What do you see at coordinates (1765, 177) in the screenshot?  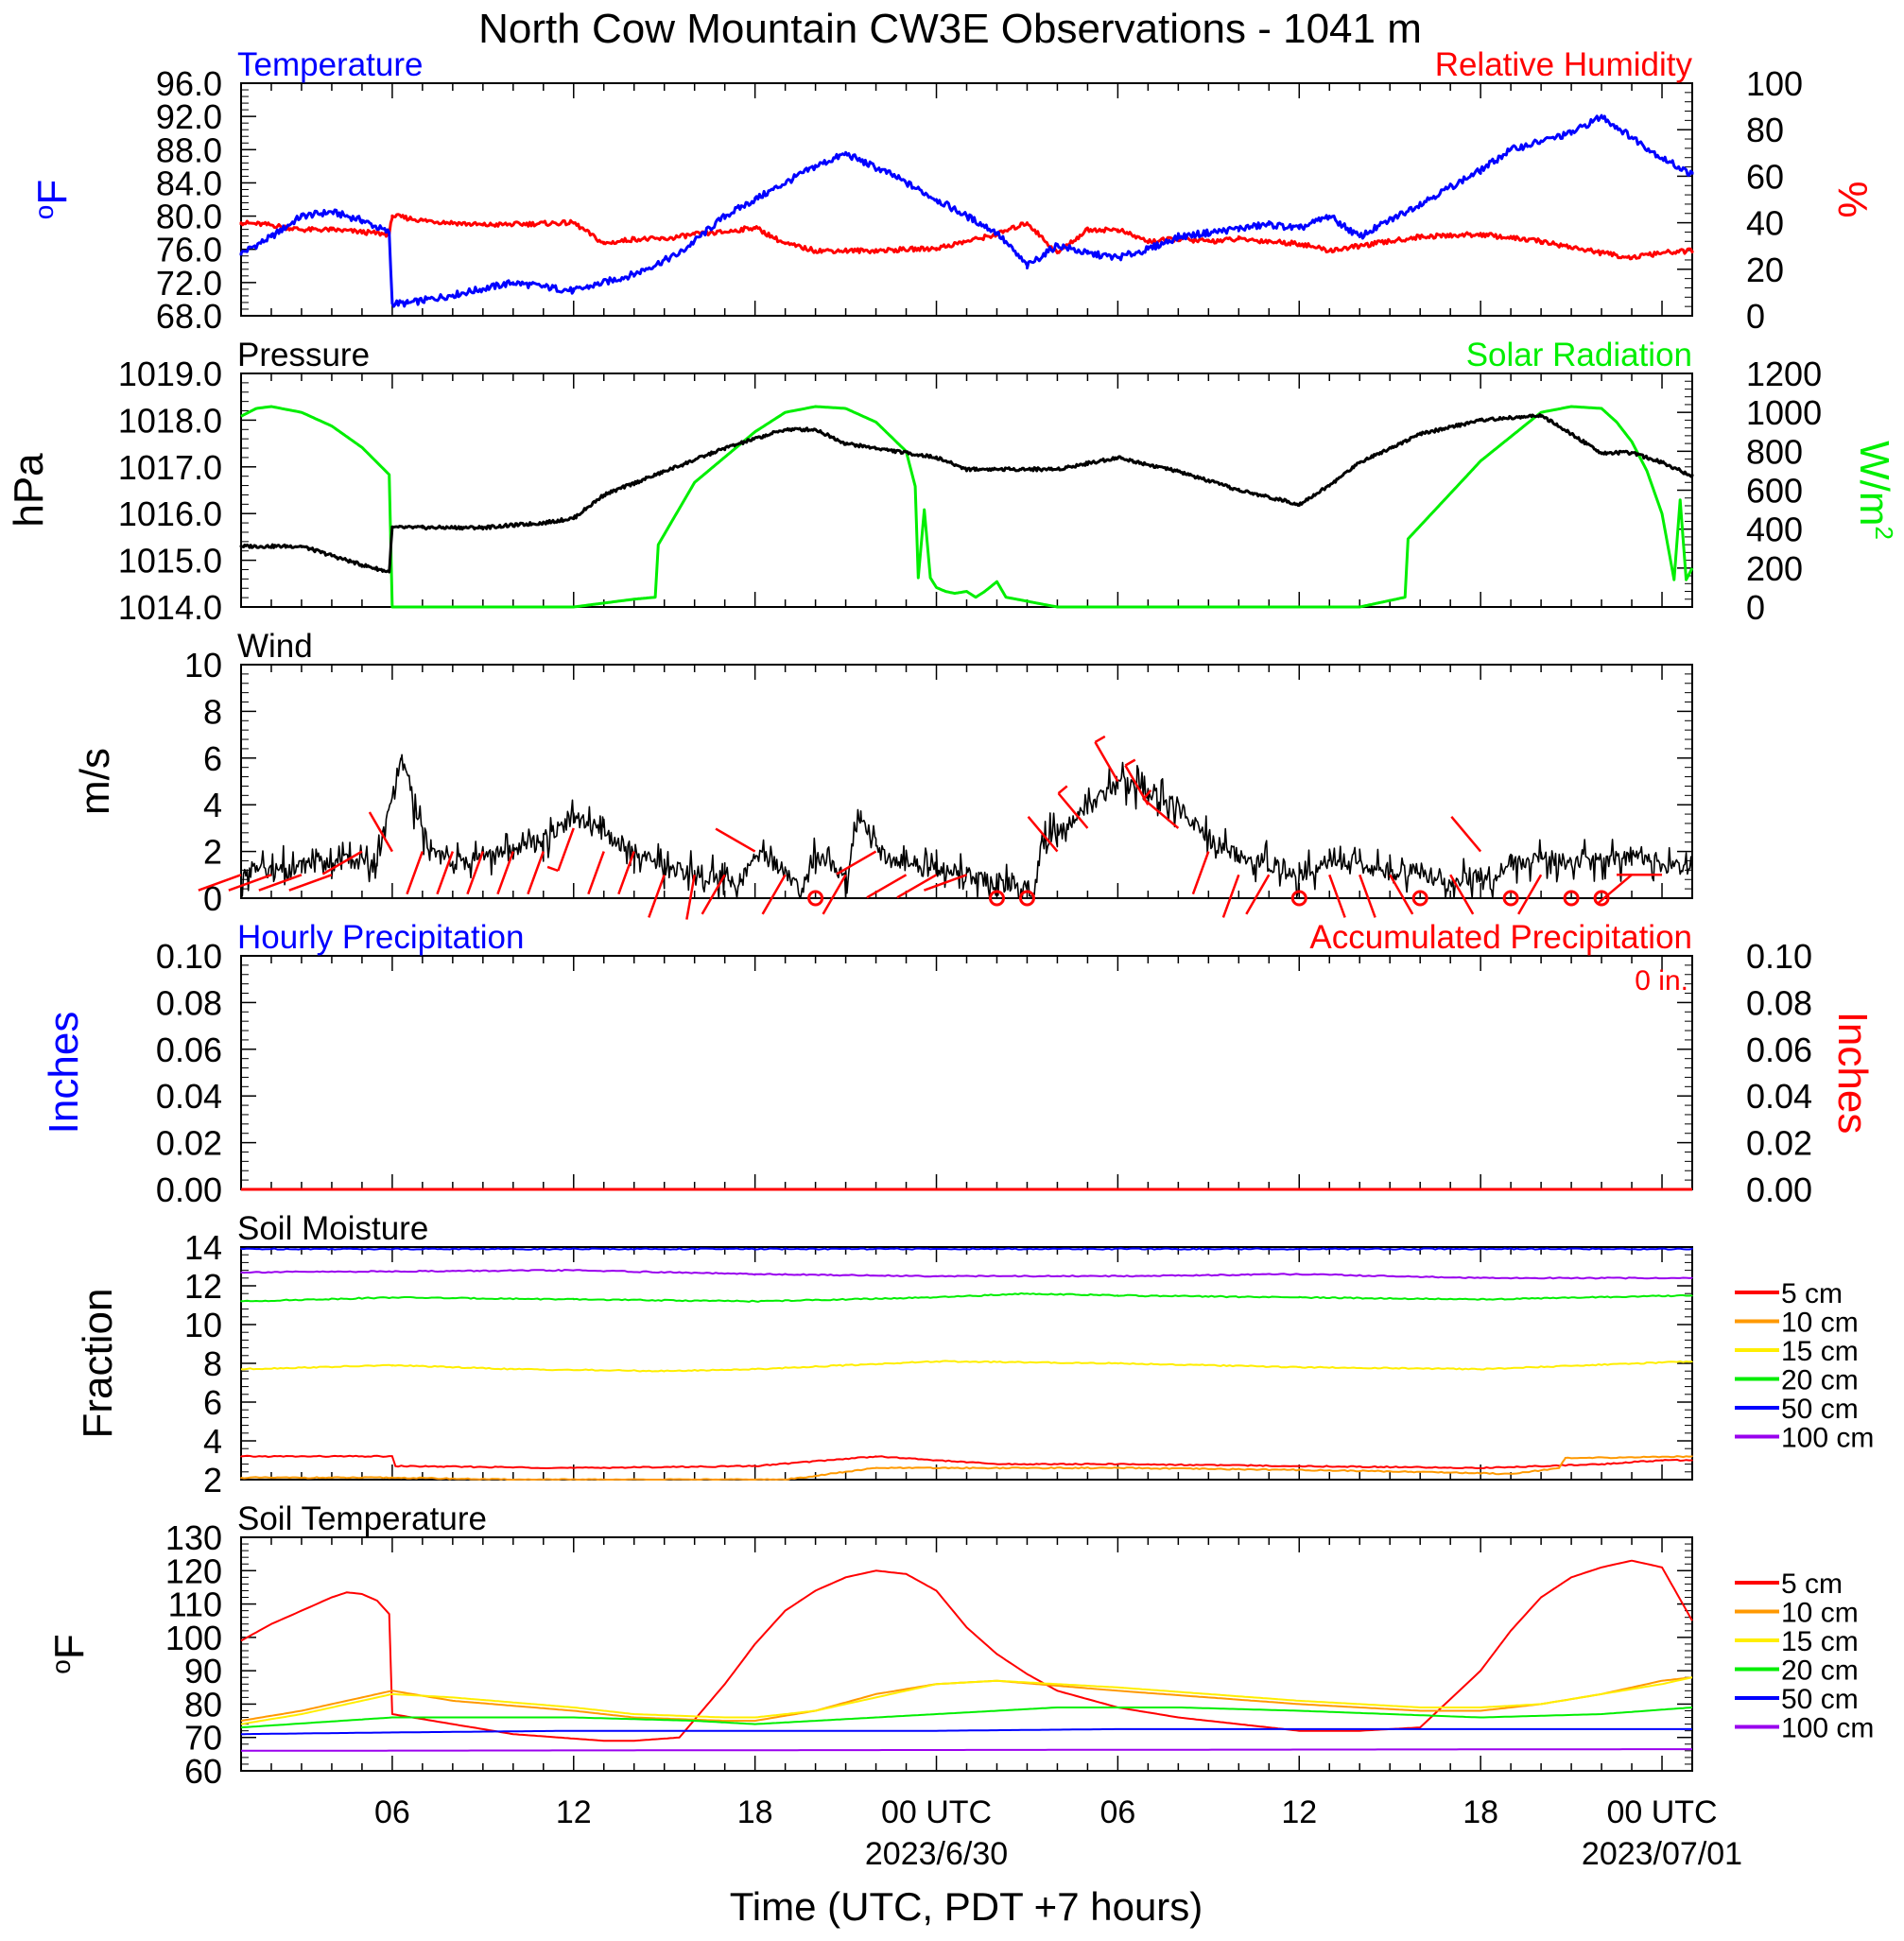 I see `y-tick-label-right: 60` at bounding box center [1765, 177].